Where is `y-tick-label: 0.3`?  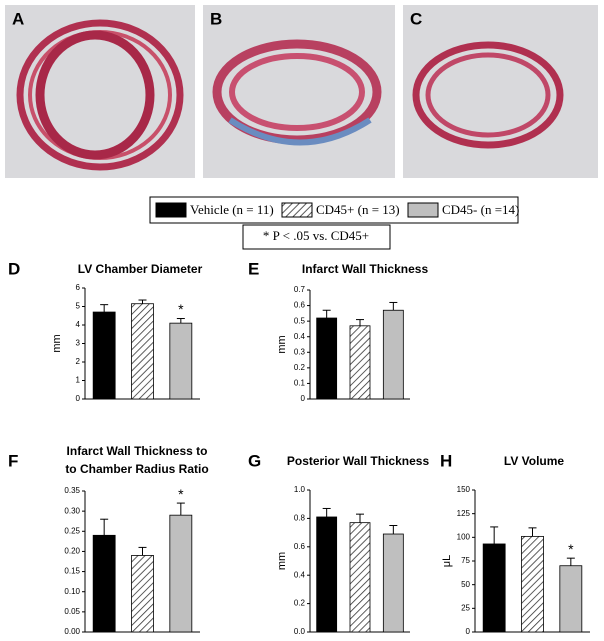 y-tick-label: 0.3 is located at coordinates (300, 351).